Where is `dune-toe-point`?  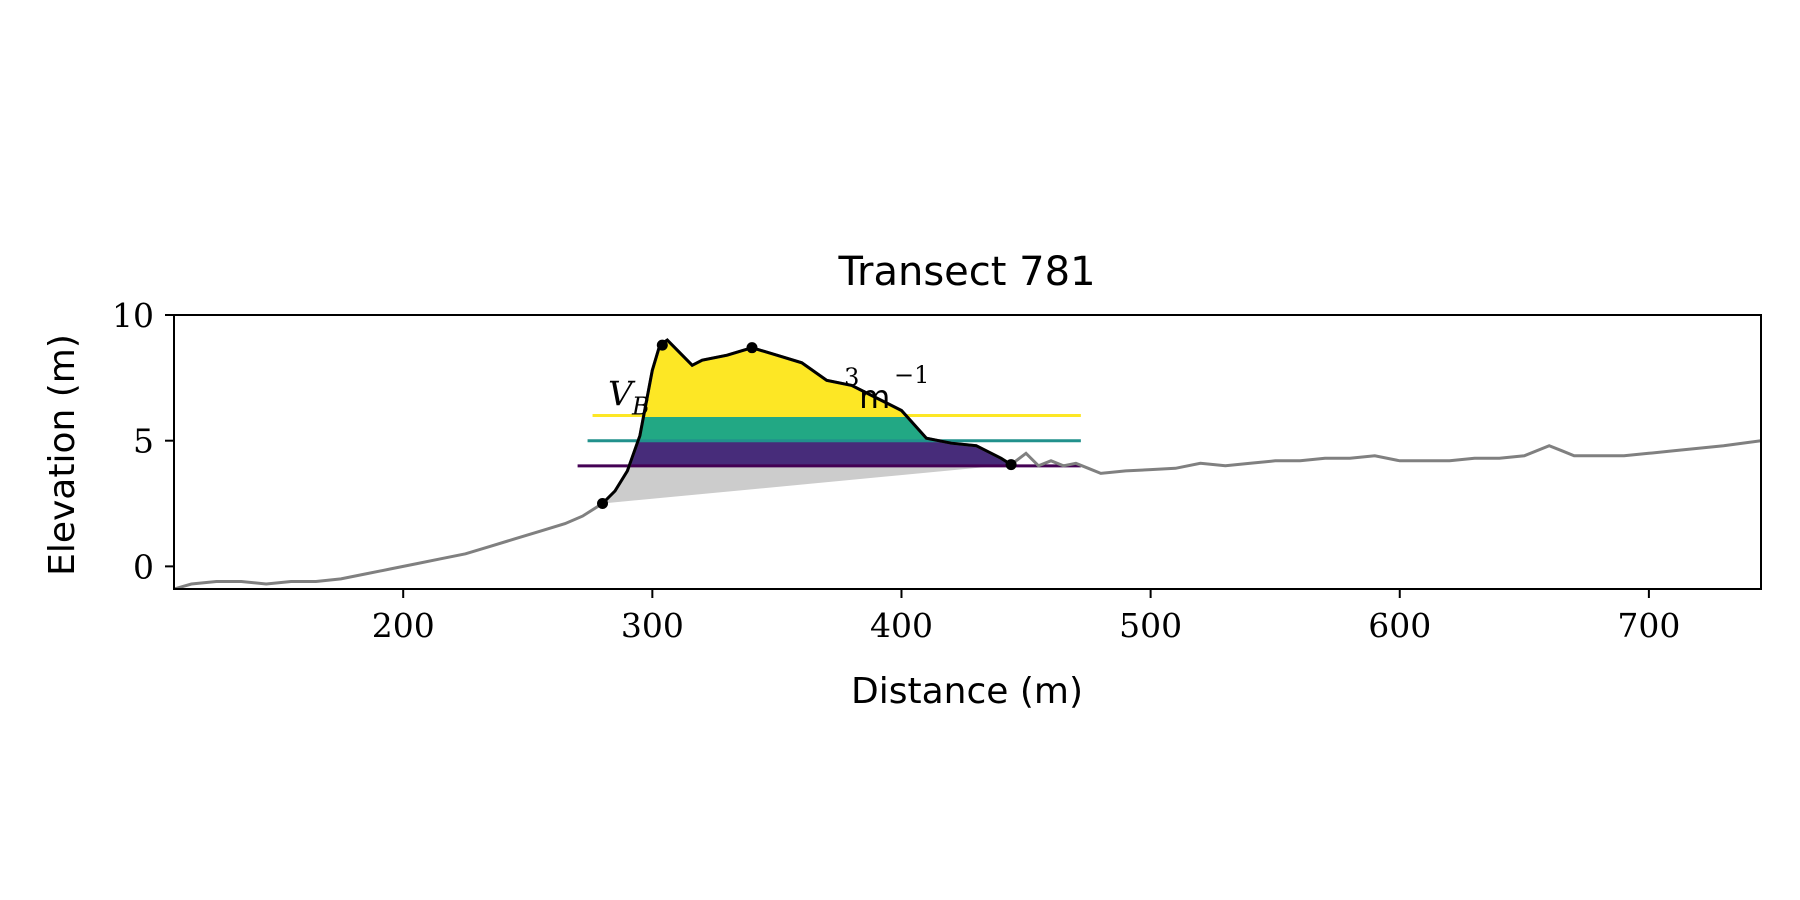 dune-toe-point is located at coordinates (603, 504).